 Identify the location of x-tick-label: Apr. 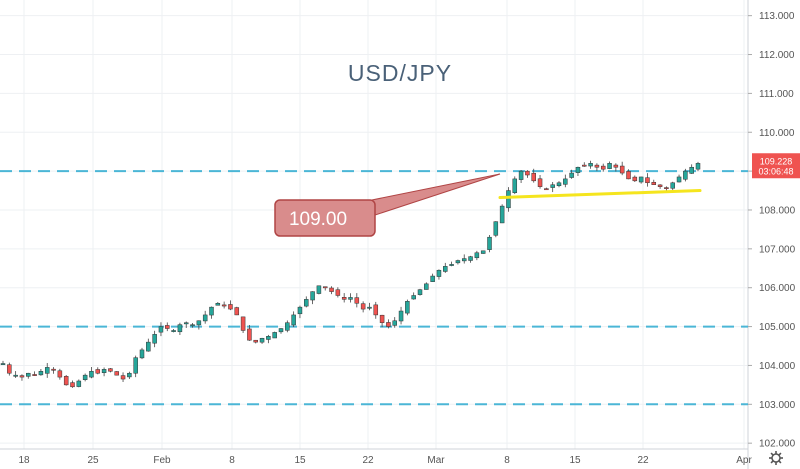
(744, 460).